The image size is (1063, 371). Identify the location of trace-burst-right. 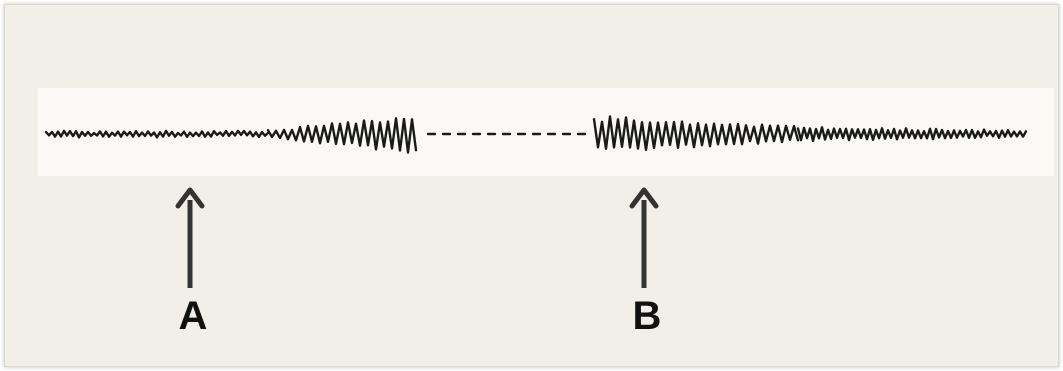
(696, 133).